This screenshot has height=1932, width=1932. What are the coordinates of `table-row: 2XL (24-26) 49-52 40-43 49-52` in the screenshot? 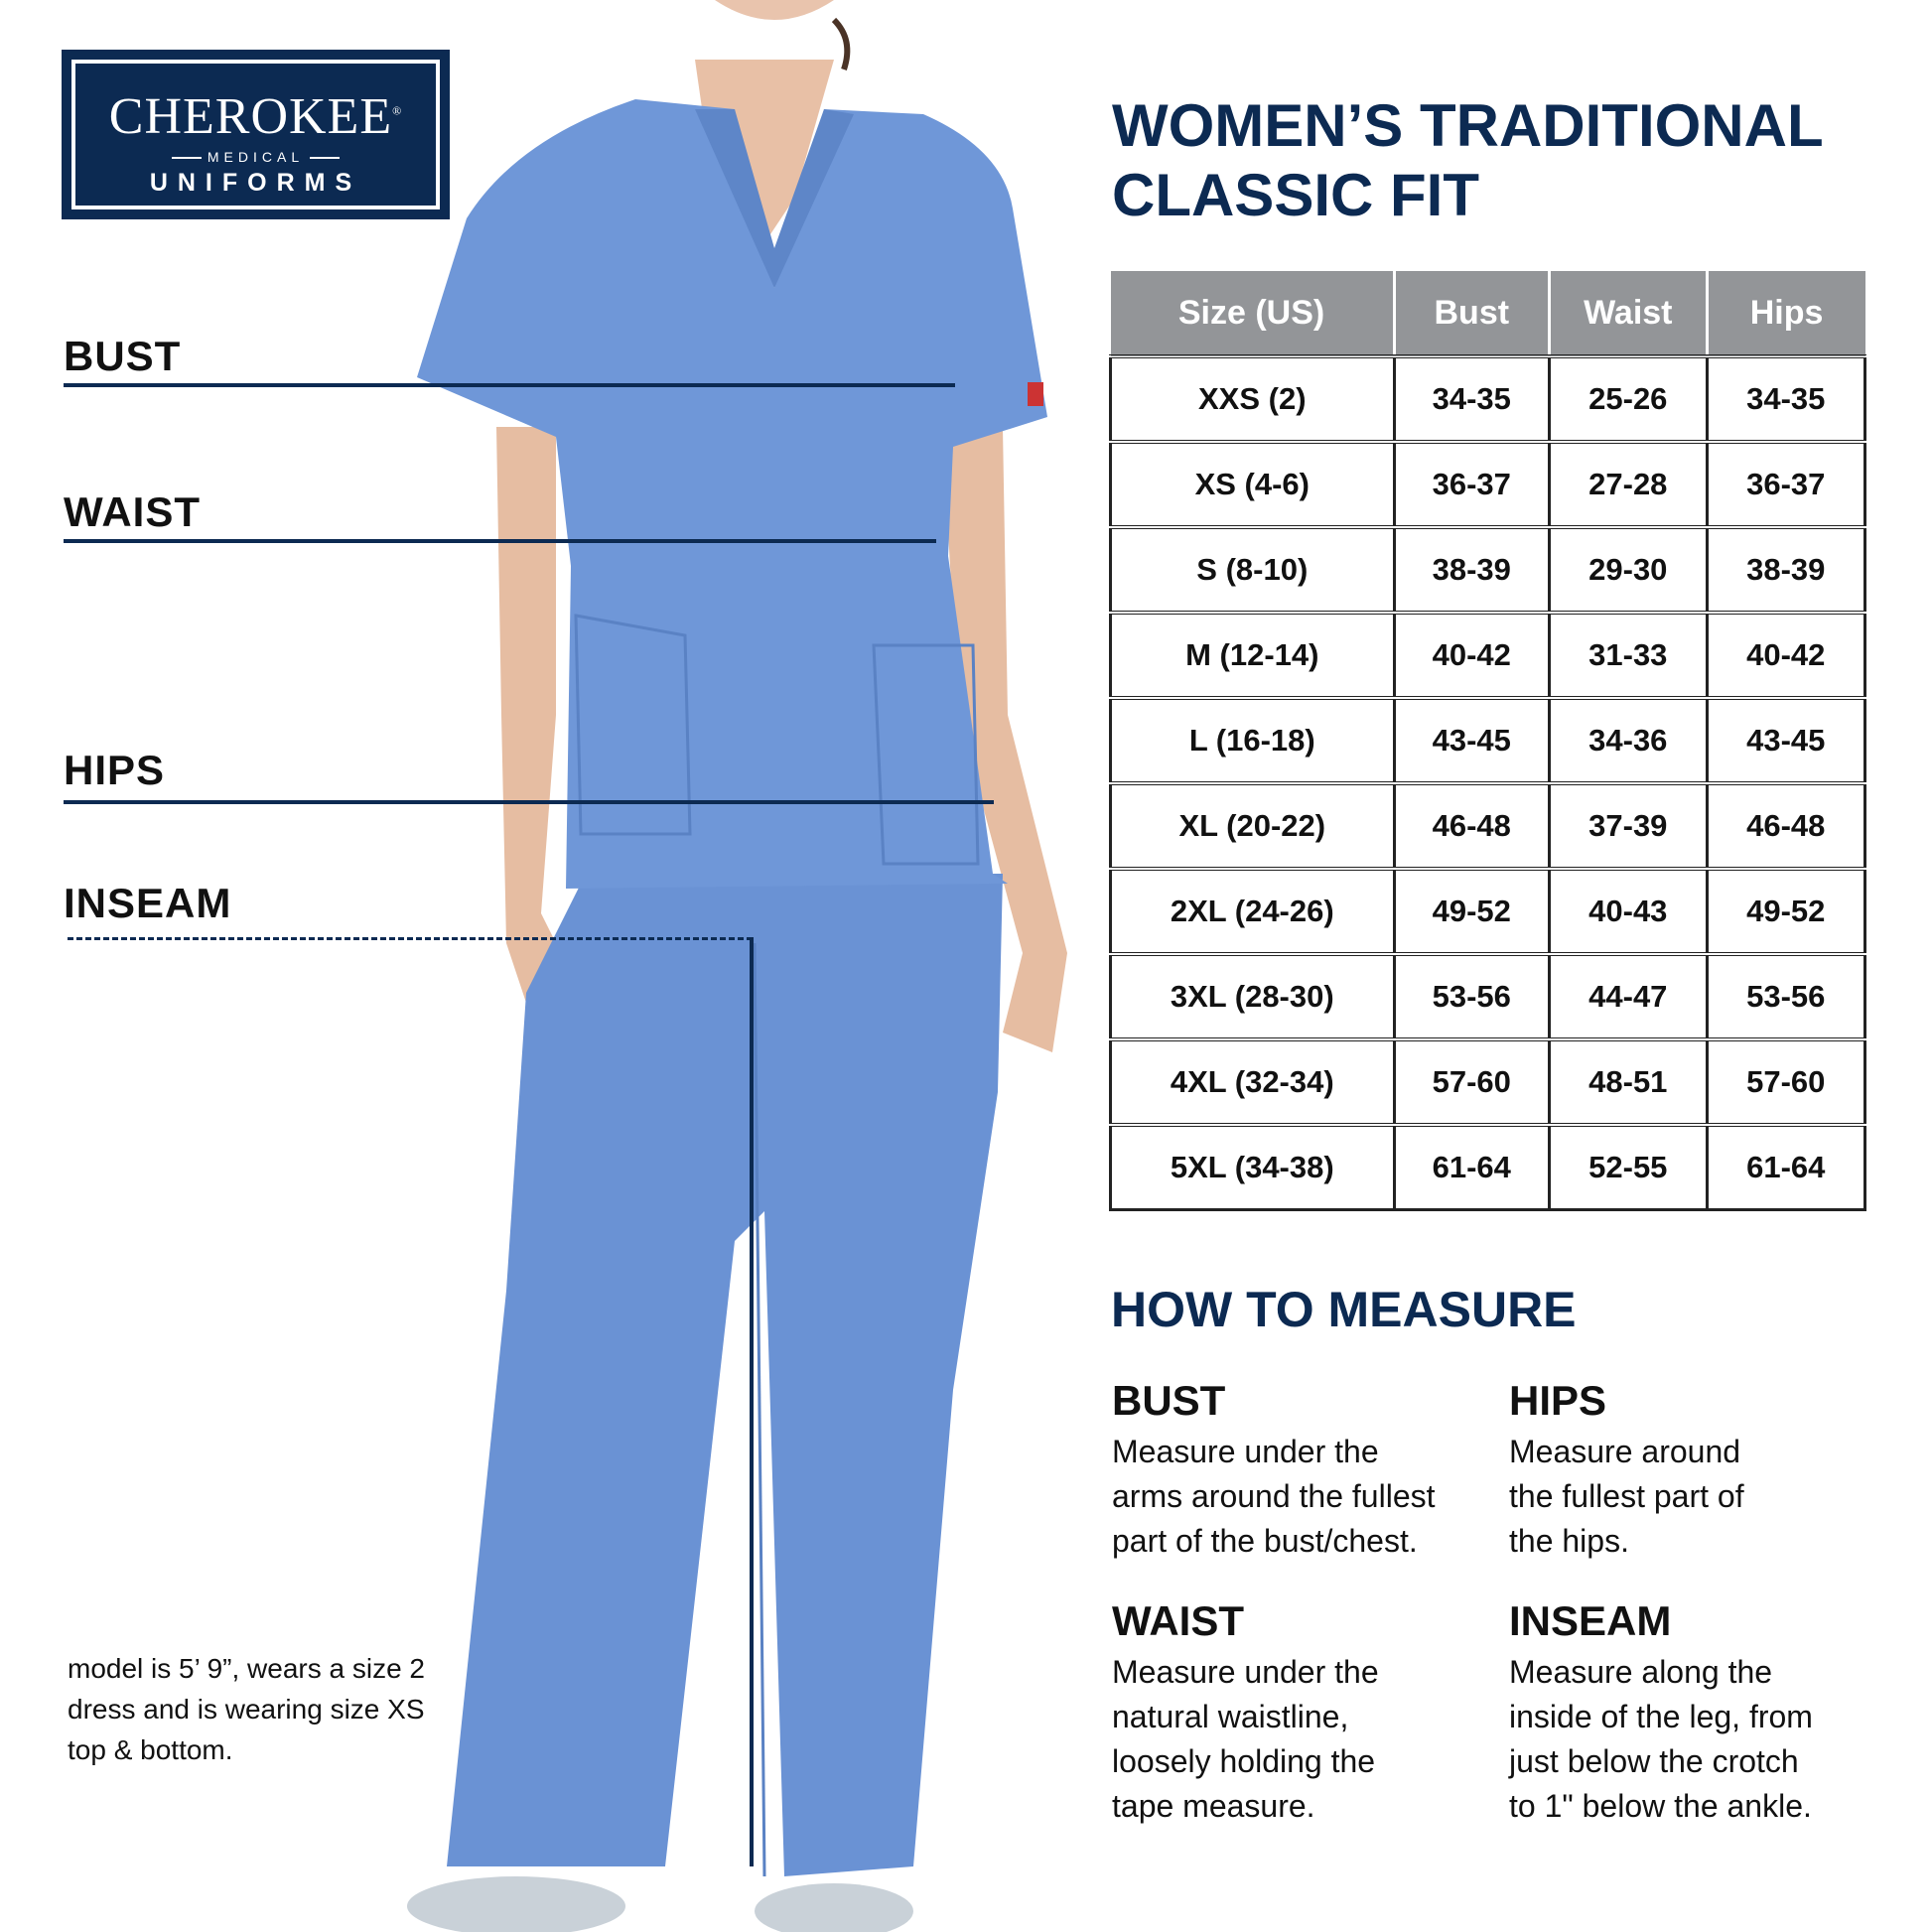 It's located at (1488, 911).